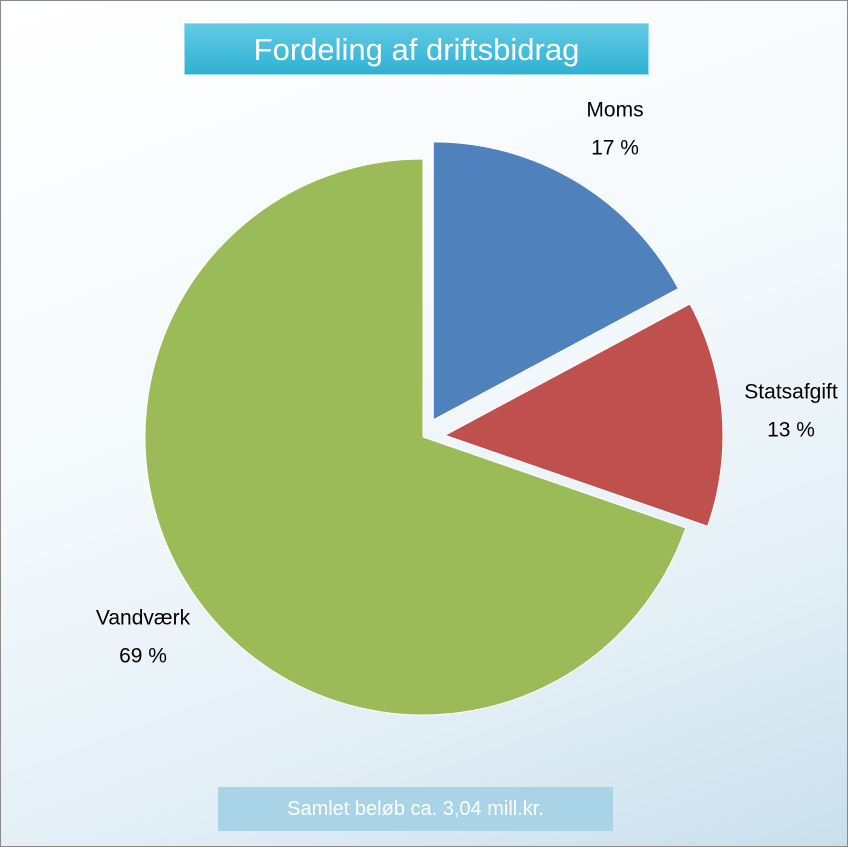 Image resolution: width=848 pixels, height=847 pixels. Describe the element at coordinates (143, 656) in the screenshot. I see `slice-value-label: 69 %` at that location.